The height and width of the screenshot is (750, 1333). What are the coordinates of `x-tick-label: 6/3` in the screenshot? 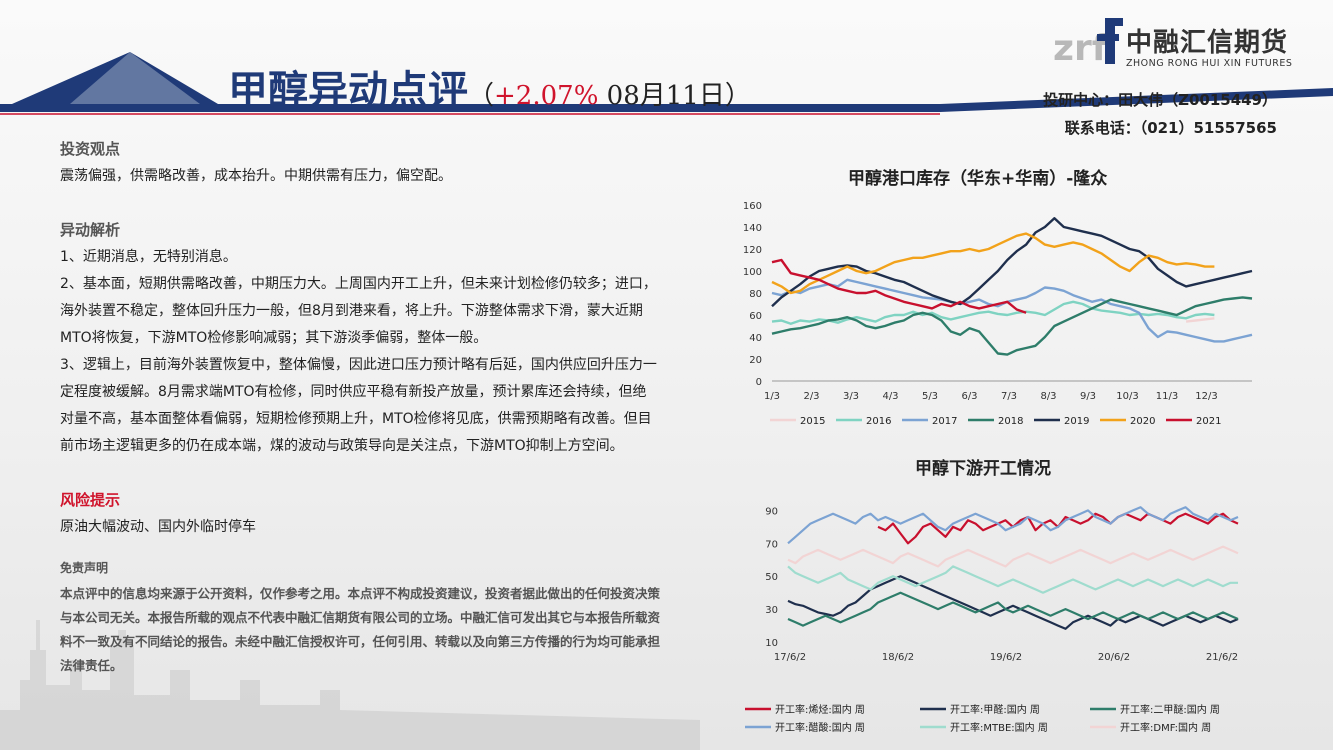 It's located at (969, 396).